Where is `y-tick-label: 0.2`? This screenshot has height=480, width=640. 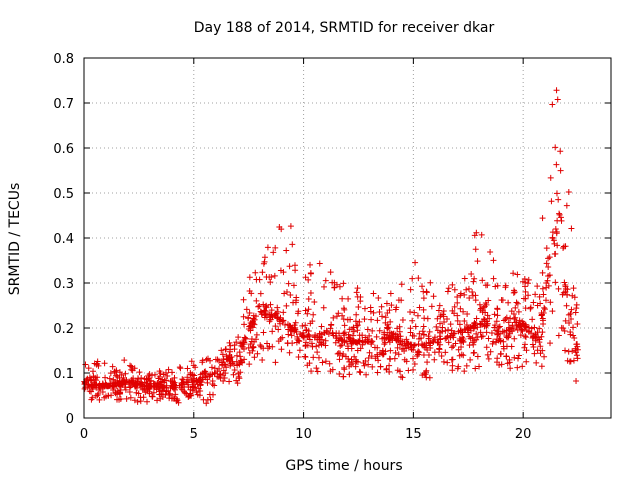 y-tick-label: 0.2 is located at coordinates (63, 329).